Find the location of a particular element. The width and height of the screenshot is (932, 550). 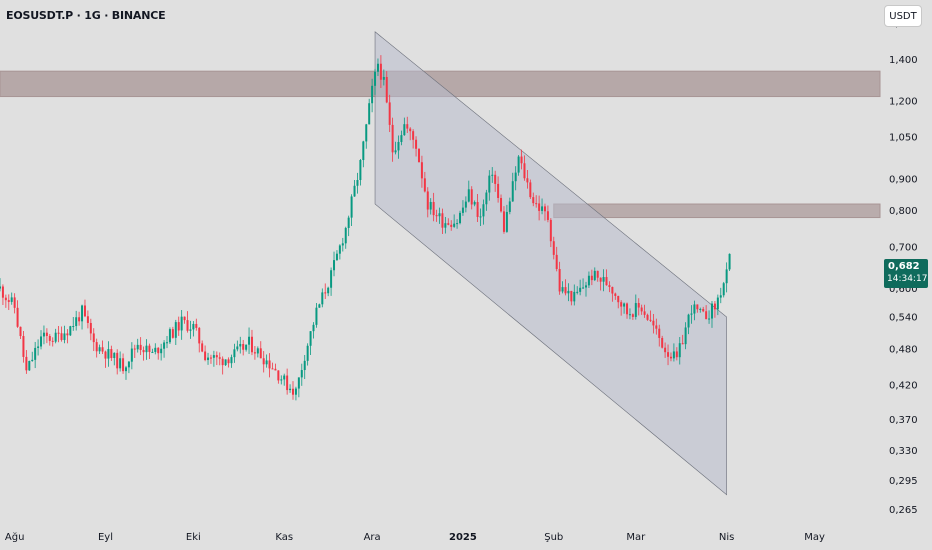

price-tick-label: 0,330 is located at coordinates (903, 451).